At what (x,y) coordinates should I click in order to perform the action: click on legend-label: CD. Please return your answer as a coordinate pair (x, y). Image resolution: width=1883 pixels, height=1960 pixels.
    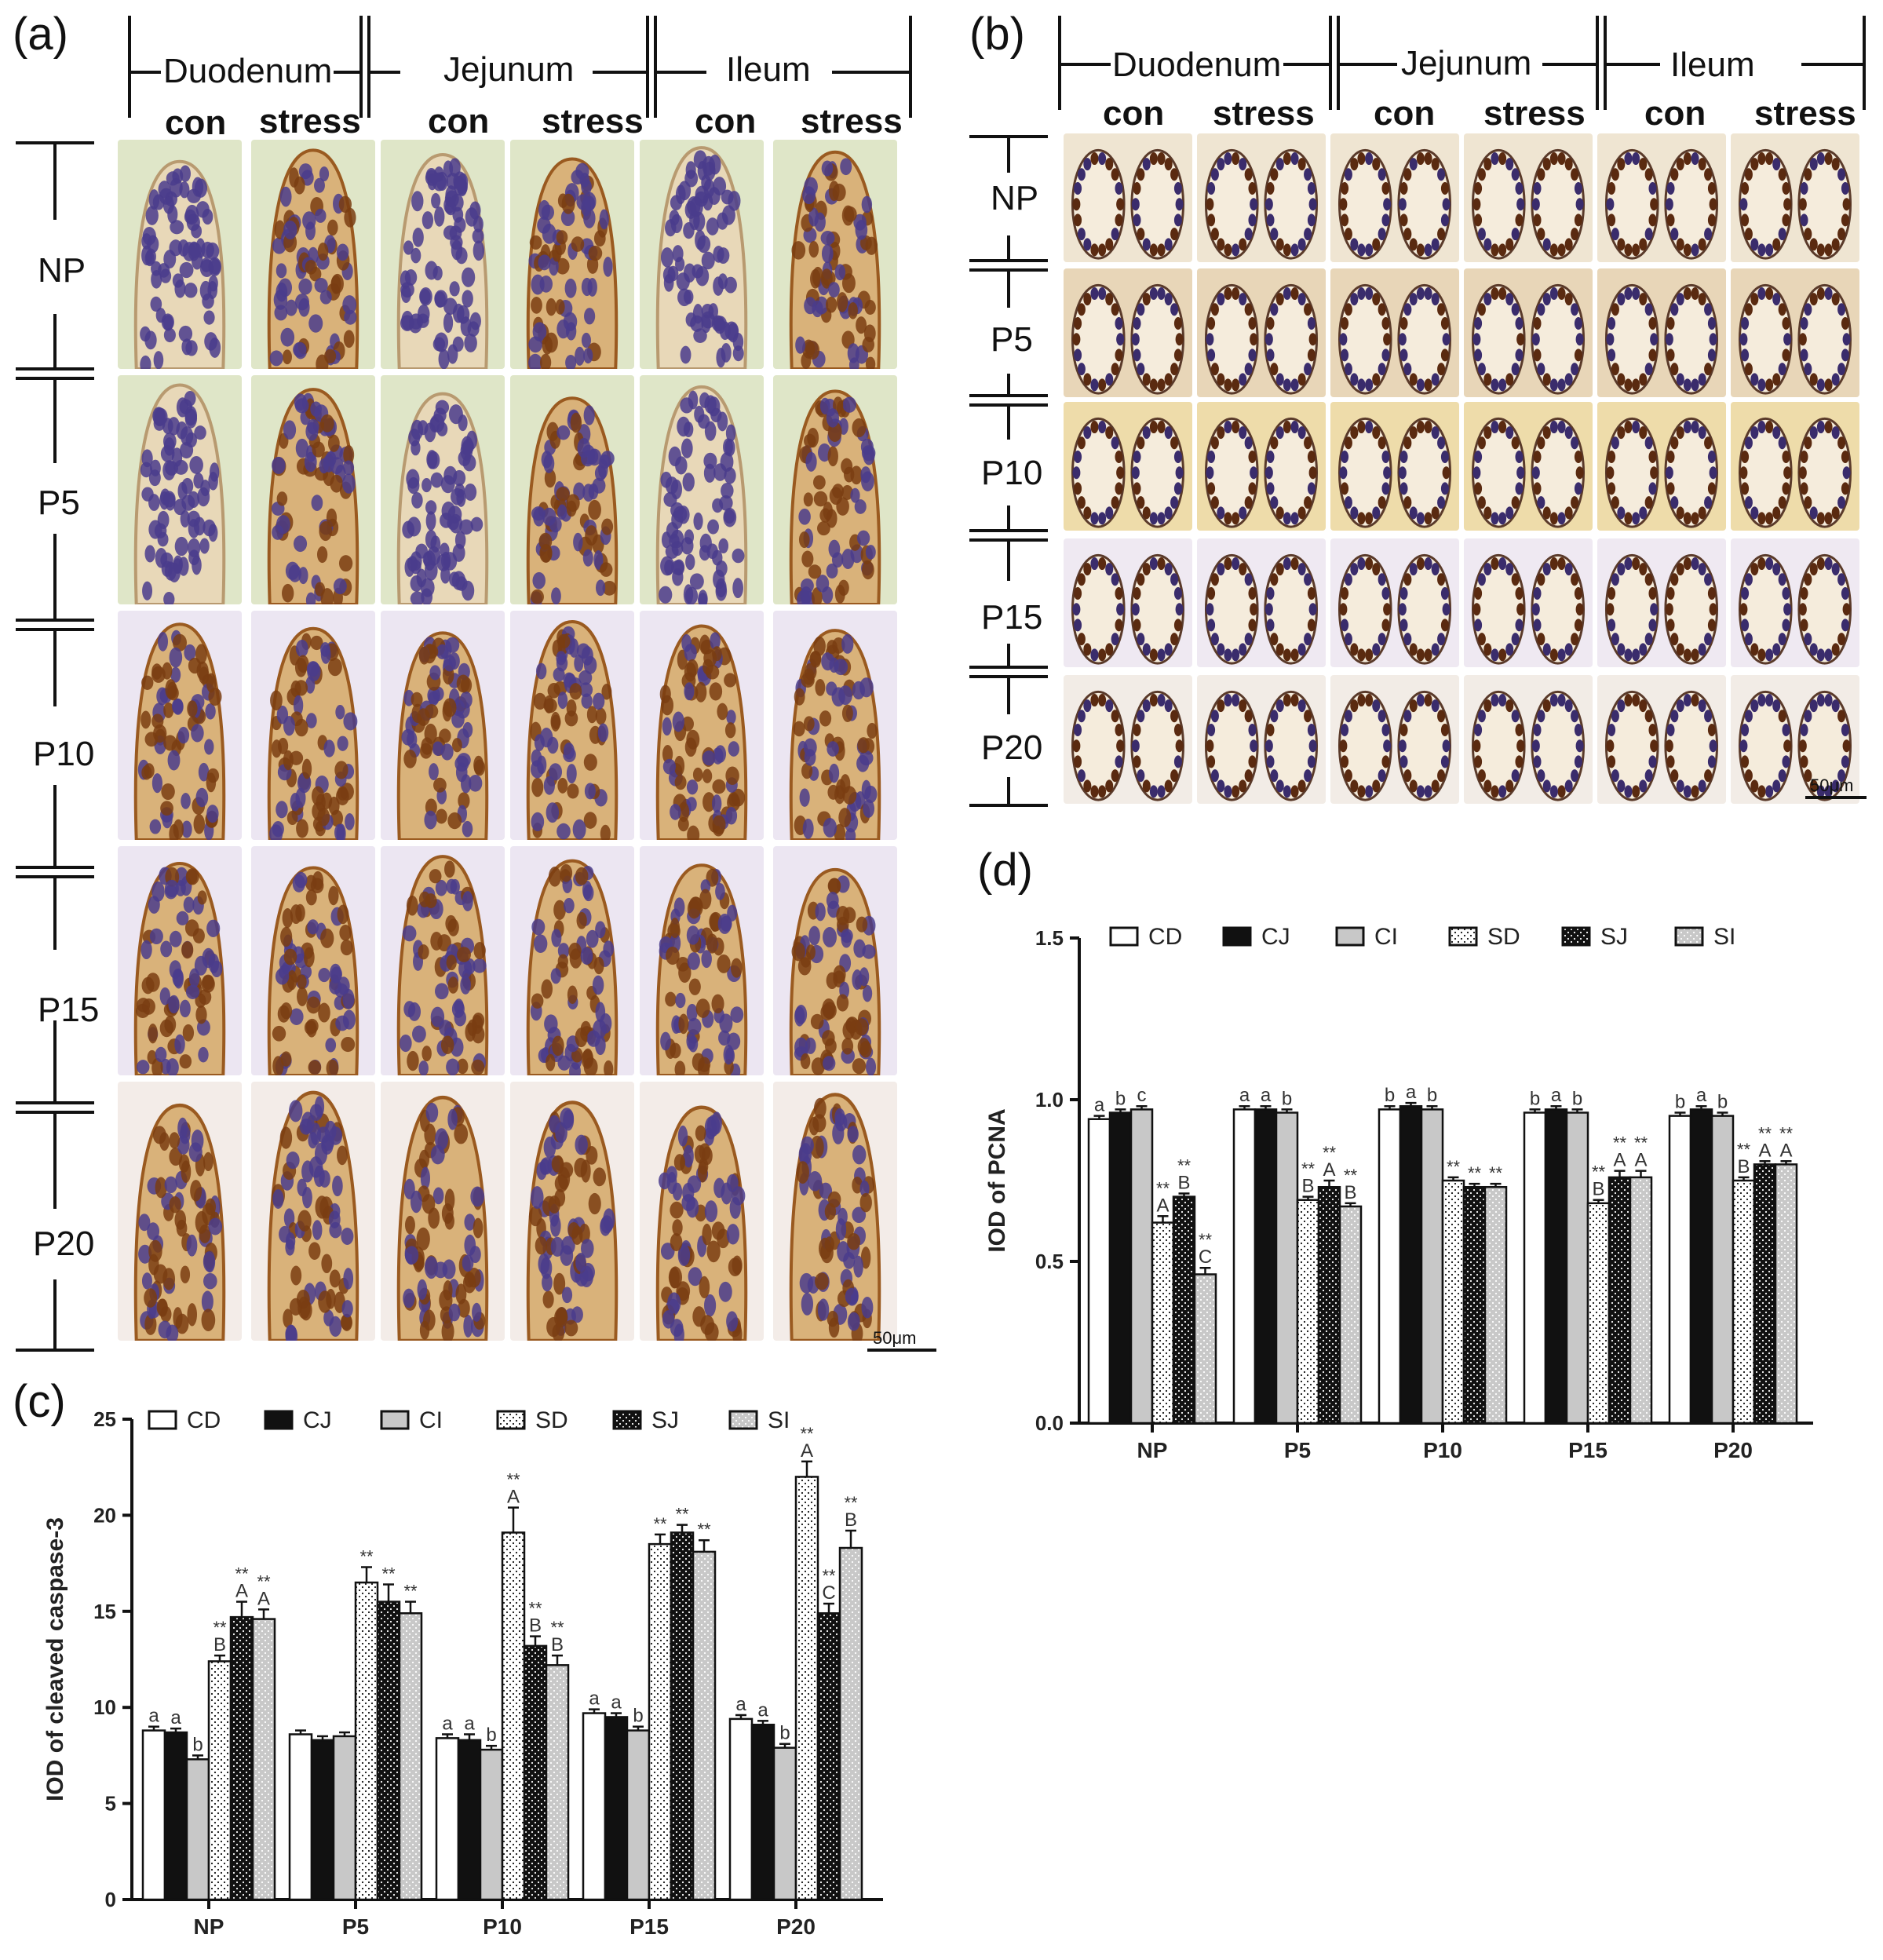
    Looking at the image, I should click on (204, 1420).